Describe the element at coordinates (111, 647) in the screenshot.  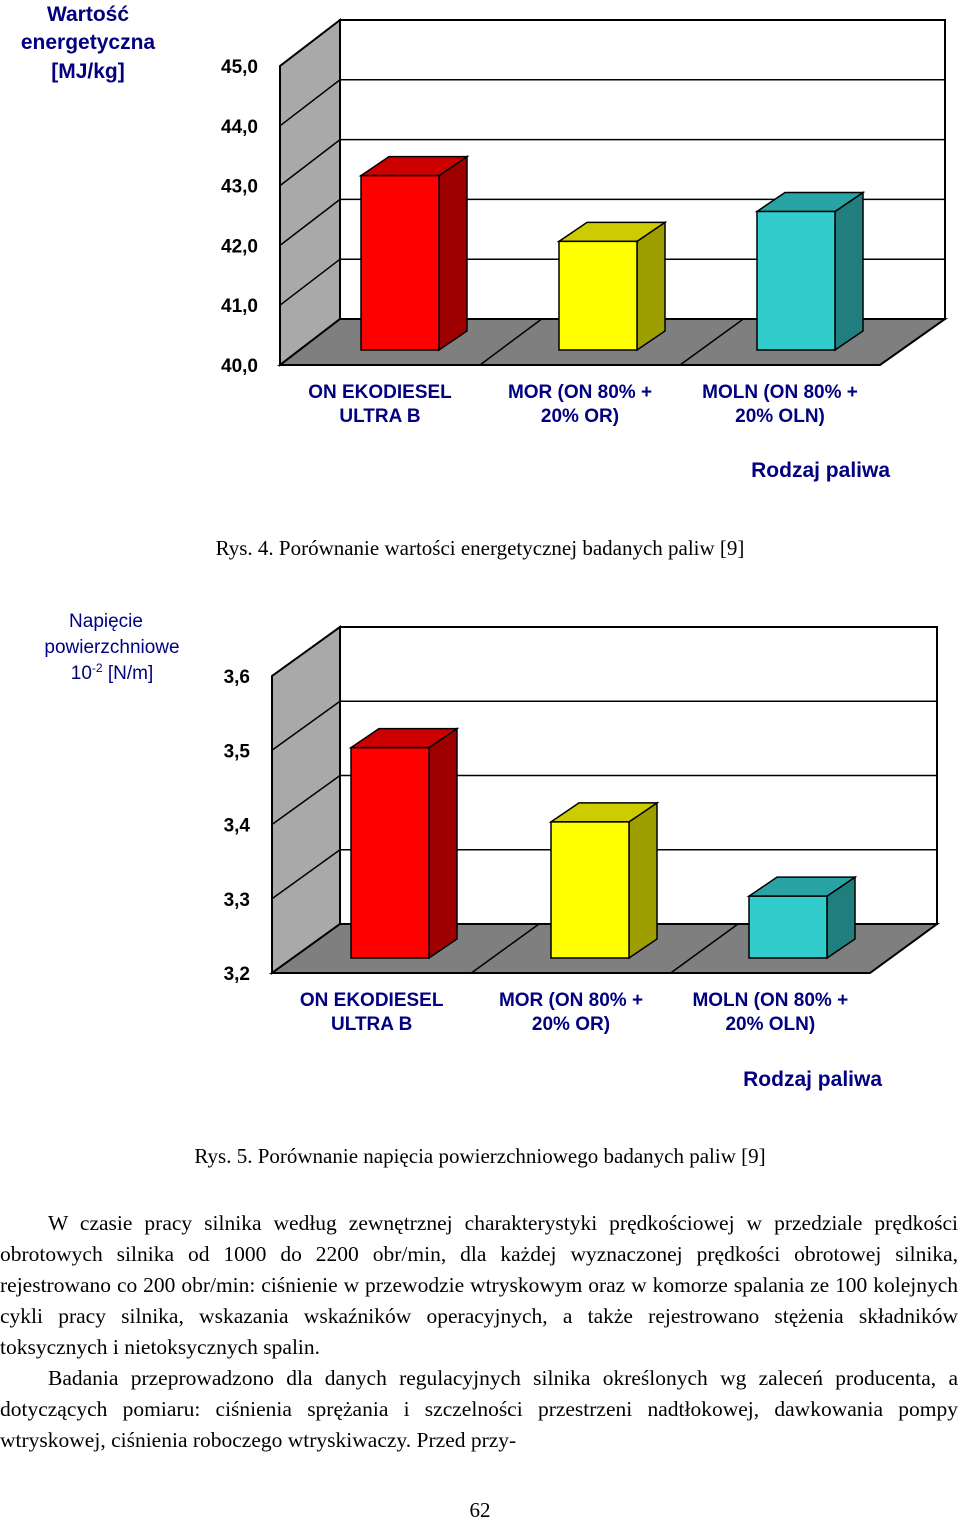
I see `y-axis-title-line-2: powierzchniowe` at that location.